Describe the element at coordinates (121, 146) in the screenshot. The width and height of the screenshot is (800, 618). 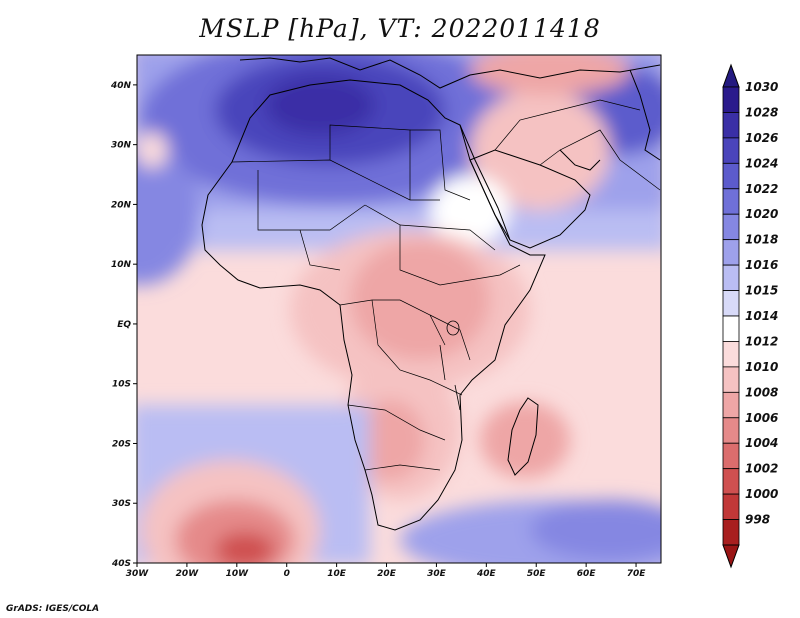
I see `lat-tick-label: 30N` at that location.